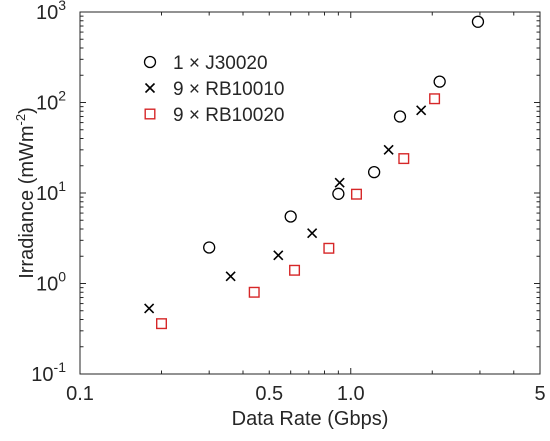 This screenshot has height=441, width=550. I want to click on y-axis-title-main: Irradiance (mWm, so click(27, 201).